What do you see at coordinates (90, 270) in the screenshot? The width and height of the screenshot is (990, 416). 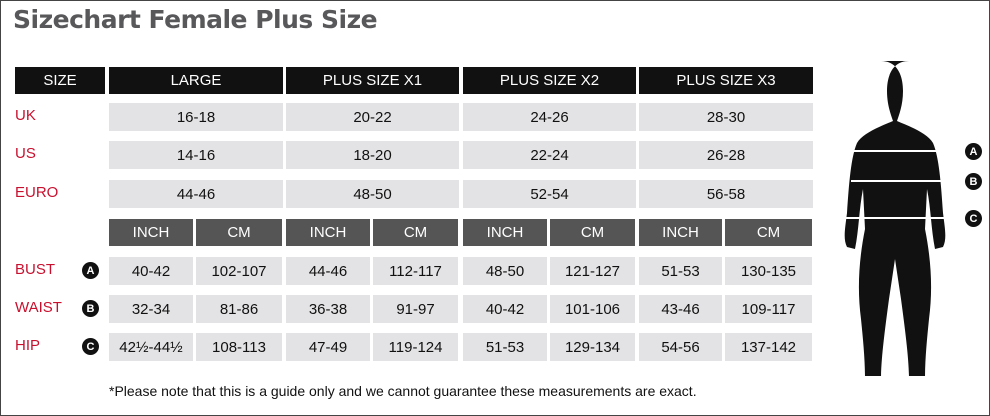 I see `measurement-marker-icon: A` at bounding box center [90, 270].